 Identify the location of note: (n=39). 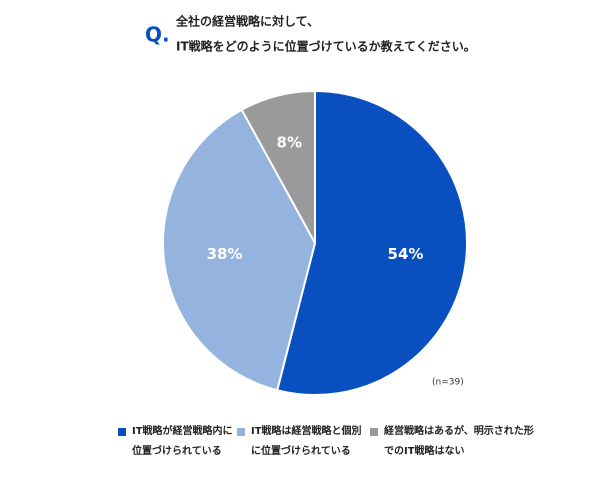
(448, 383).